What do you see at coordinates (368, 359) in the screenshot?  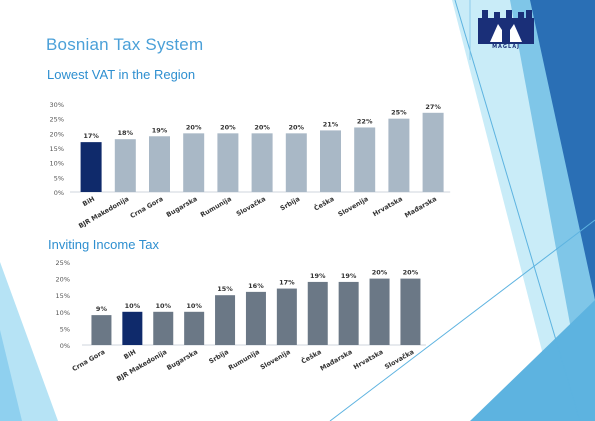 I see `category-label: Hrvatska` at bounding box center [368, 359].